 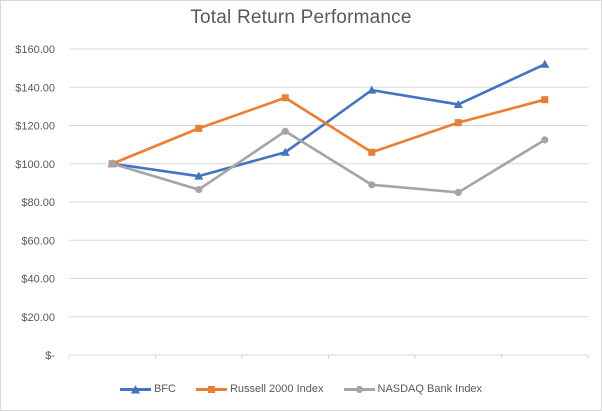 I want to click on y-axis-label: $160.00, so click(x=35, y=50).